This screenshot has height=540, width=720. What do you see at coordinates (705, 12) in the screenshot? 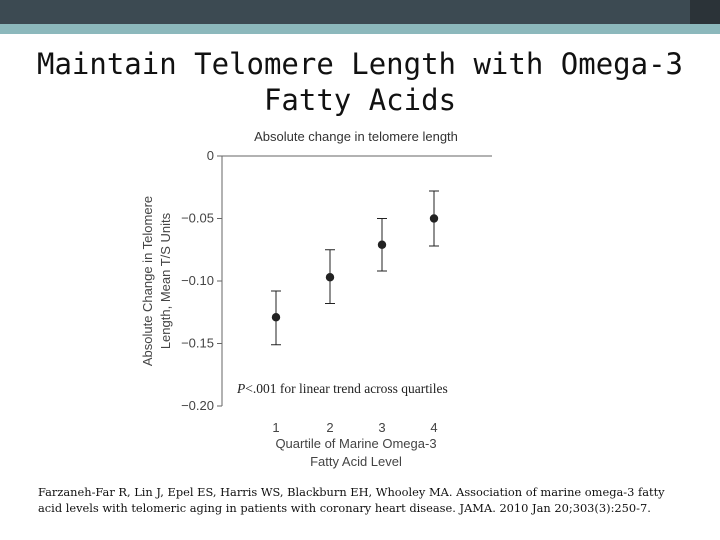
I see `header-corner` at bounding box center [705, 12].